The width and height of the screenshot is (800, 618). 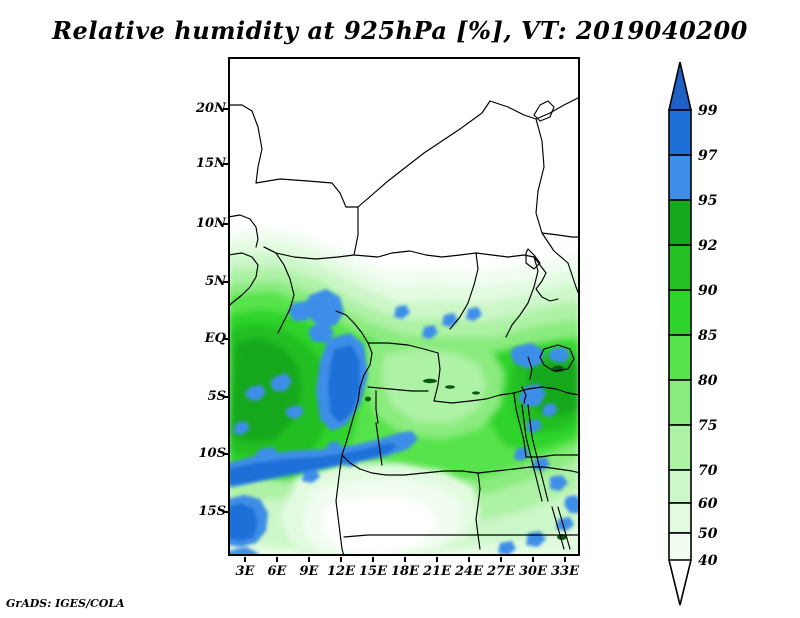 I want to click on y-tick-label-15S: 15S, so click(x=212, y=511).